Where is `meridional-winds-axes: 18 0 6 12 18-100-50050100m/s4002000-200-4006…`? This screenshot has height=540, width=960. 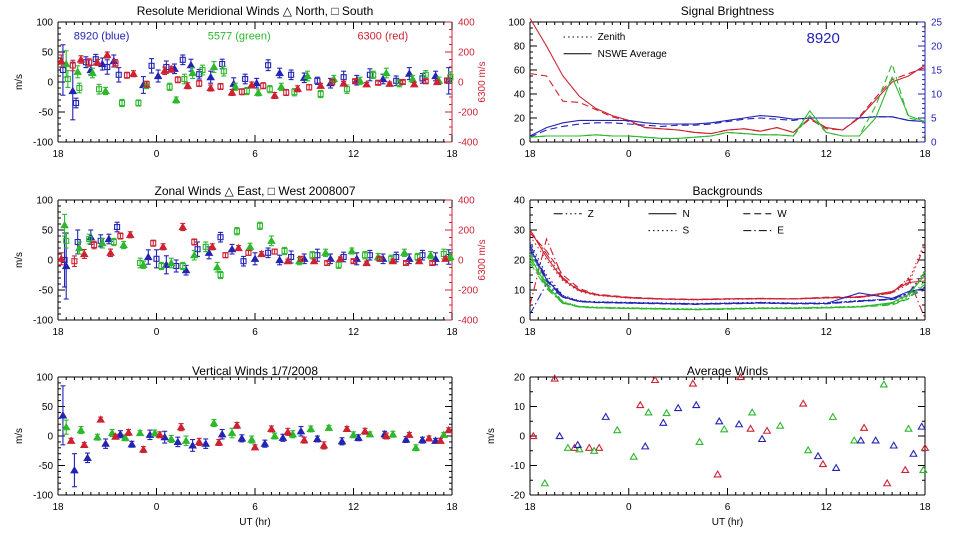 meridional-winds-axes: 18 0 6 12 18-100-50050100m/s4002000-200-4006… is located at coordinates (251, 89).